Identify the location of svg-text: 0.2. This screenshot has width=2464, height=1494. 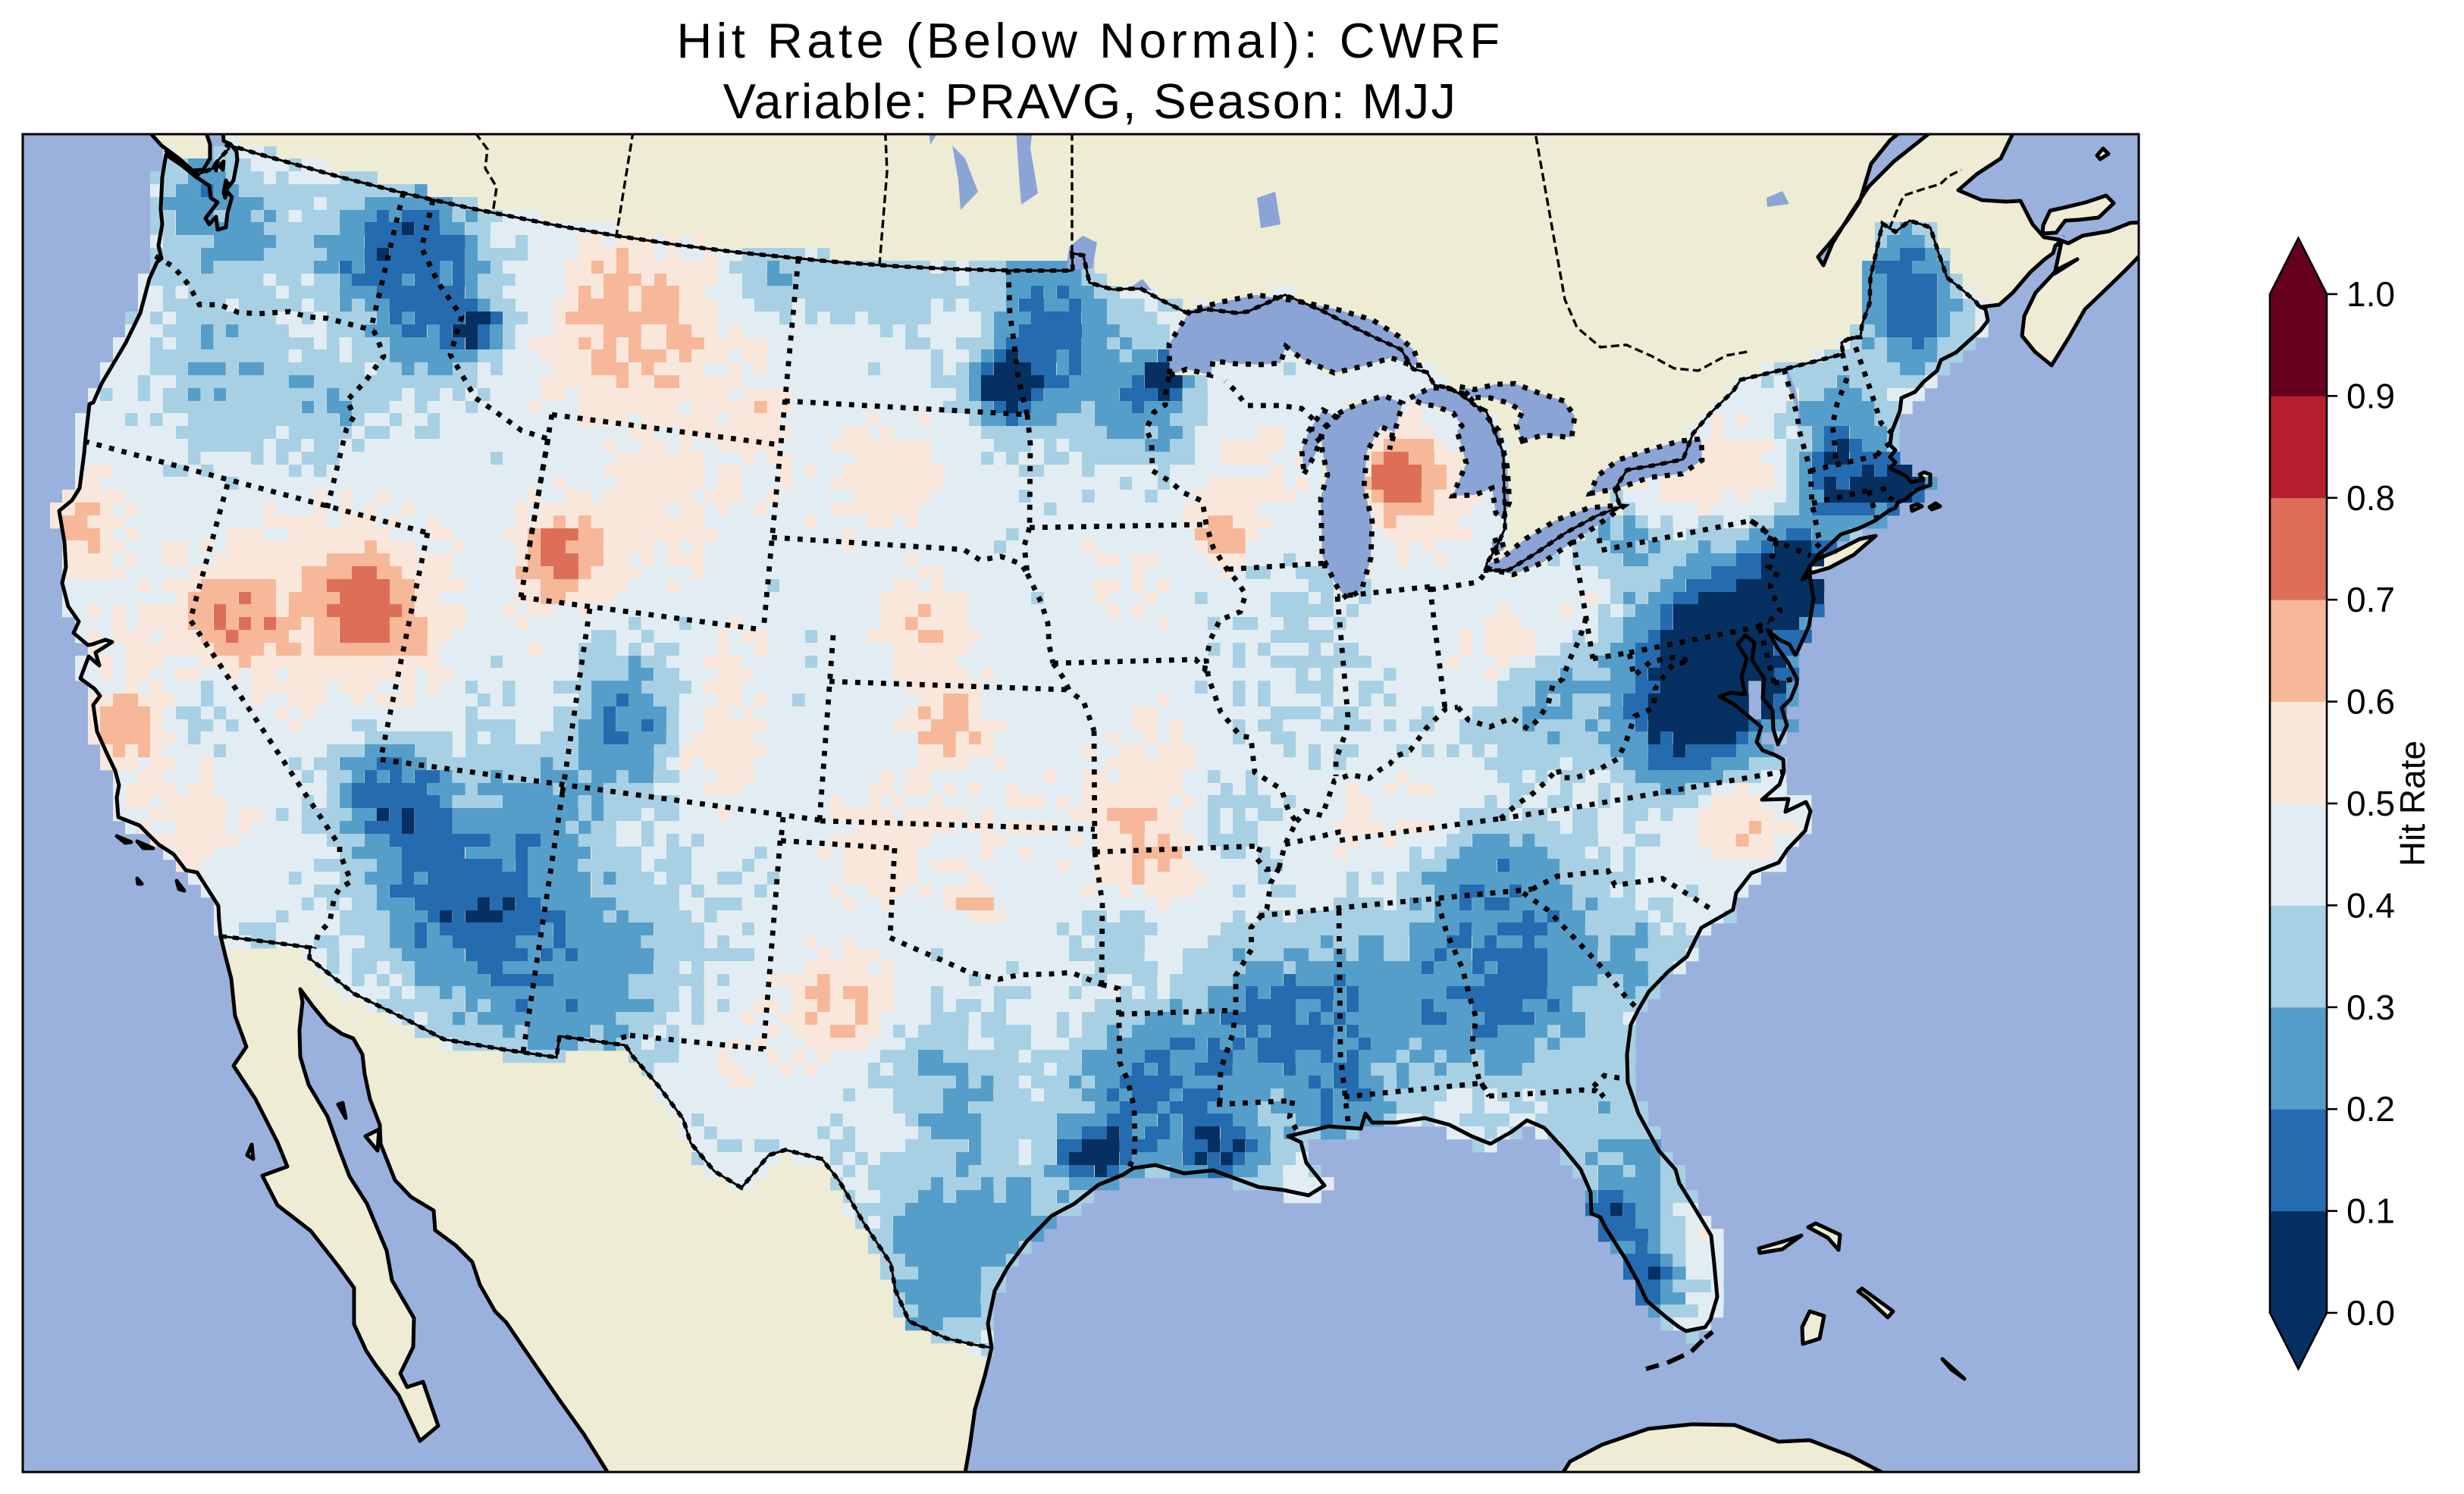
(2370, 1109).